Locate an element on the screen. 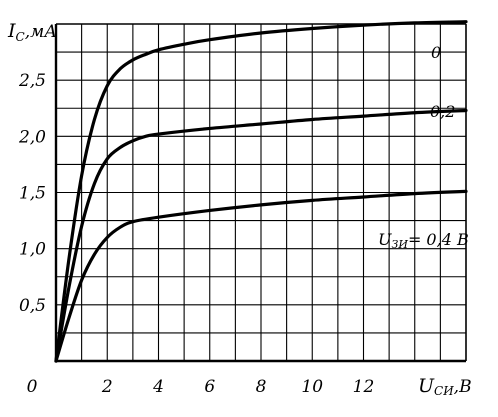 The image size is (498, 417). x-tick-label: 2 is located at coordinates (107, 387).